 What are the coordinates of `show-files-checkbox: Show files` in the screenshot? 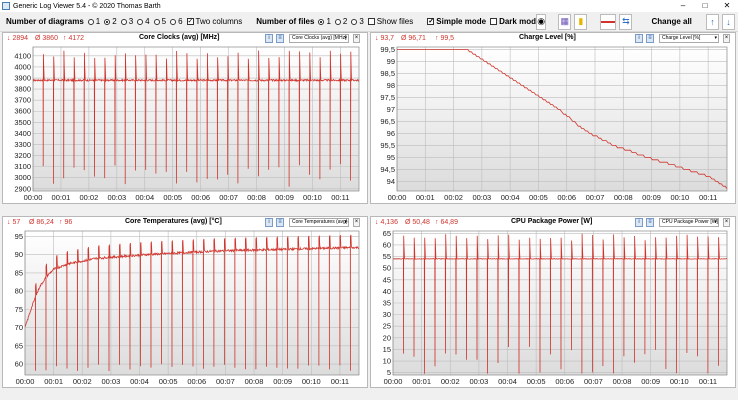 It's located at (390, 21).